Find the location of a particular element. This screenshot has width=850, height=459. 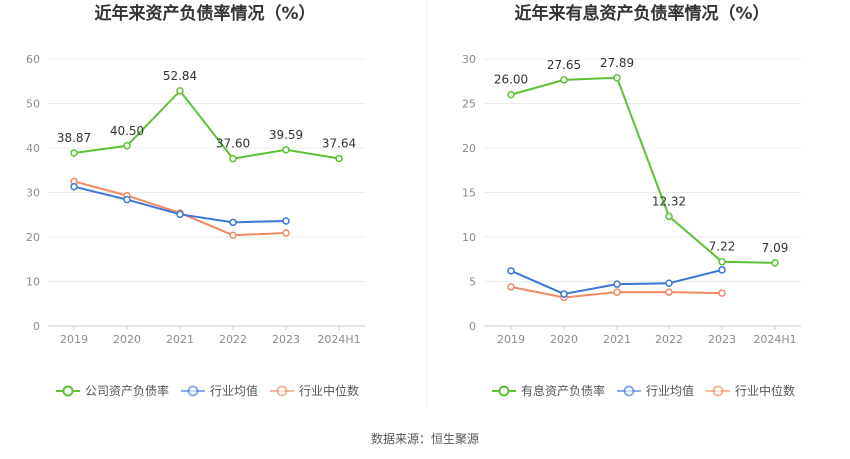

data-label: 37.64 is located at coordinates (339, 144).